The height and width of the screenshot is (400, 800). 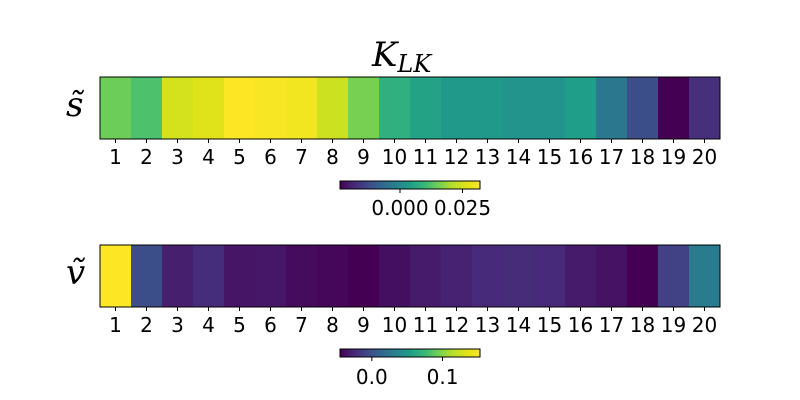 What do you see at coordinates (462, 208) in the screenshot?
I see `colorbar-tick-label: 0.025` at bounding box center [462, 208].